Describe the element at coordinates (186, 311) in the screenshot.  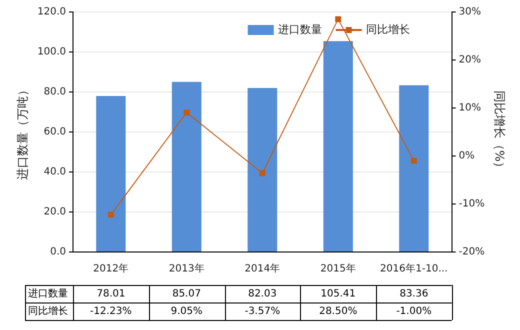
I see `data-label: 9.05%` at that location.